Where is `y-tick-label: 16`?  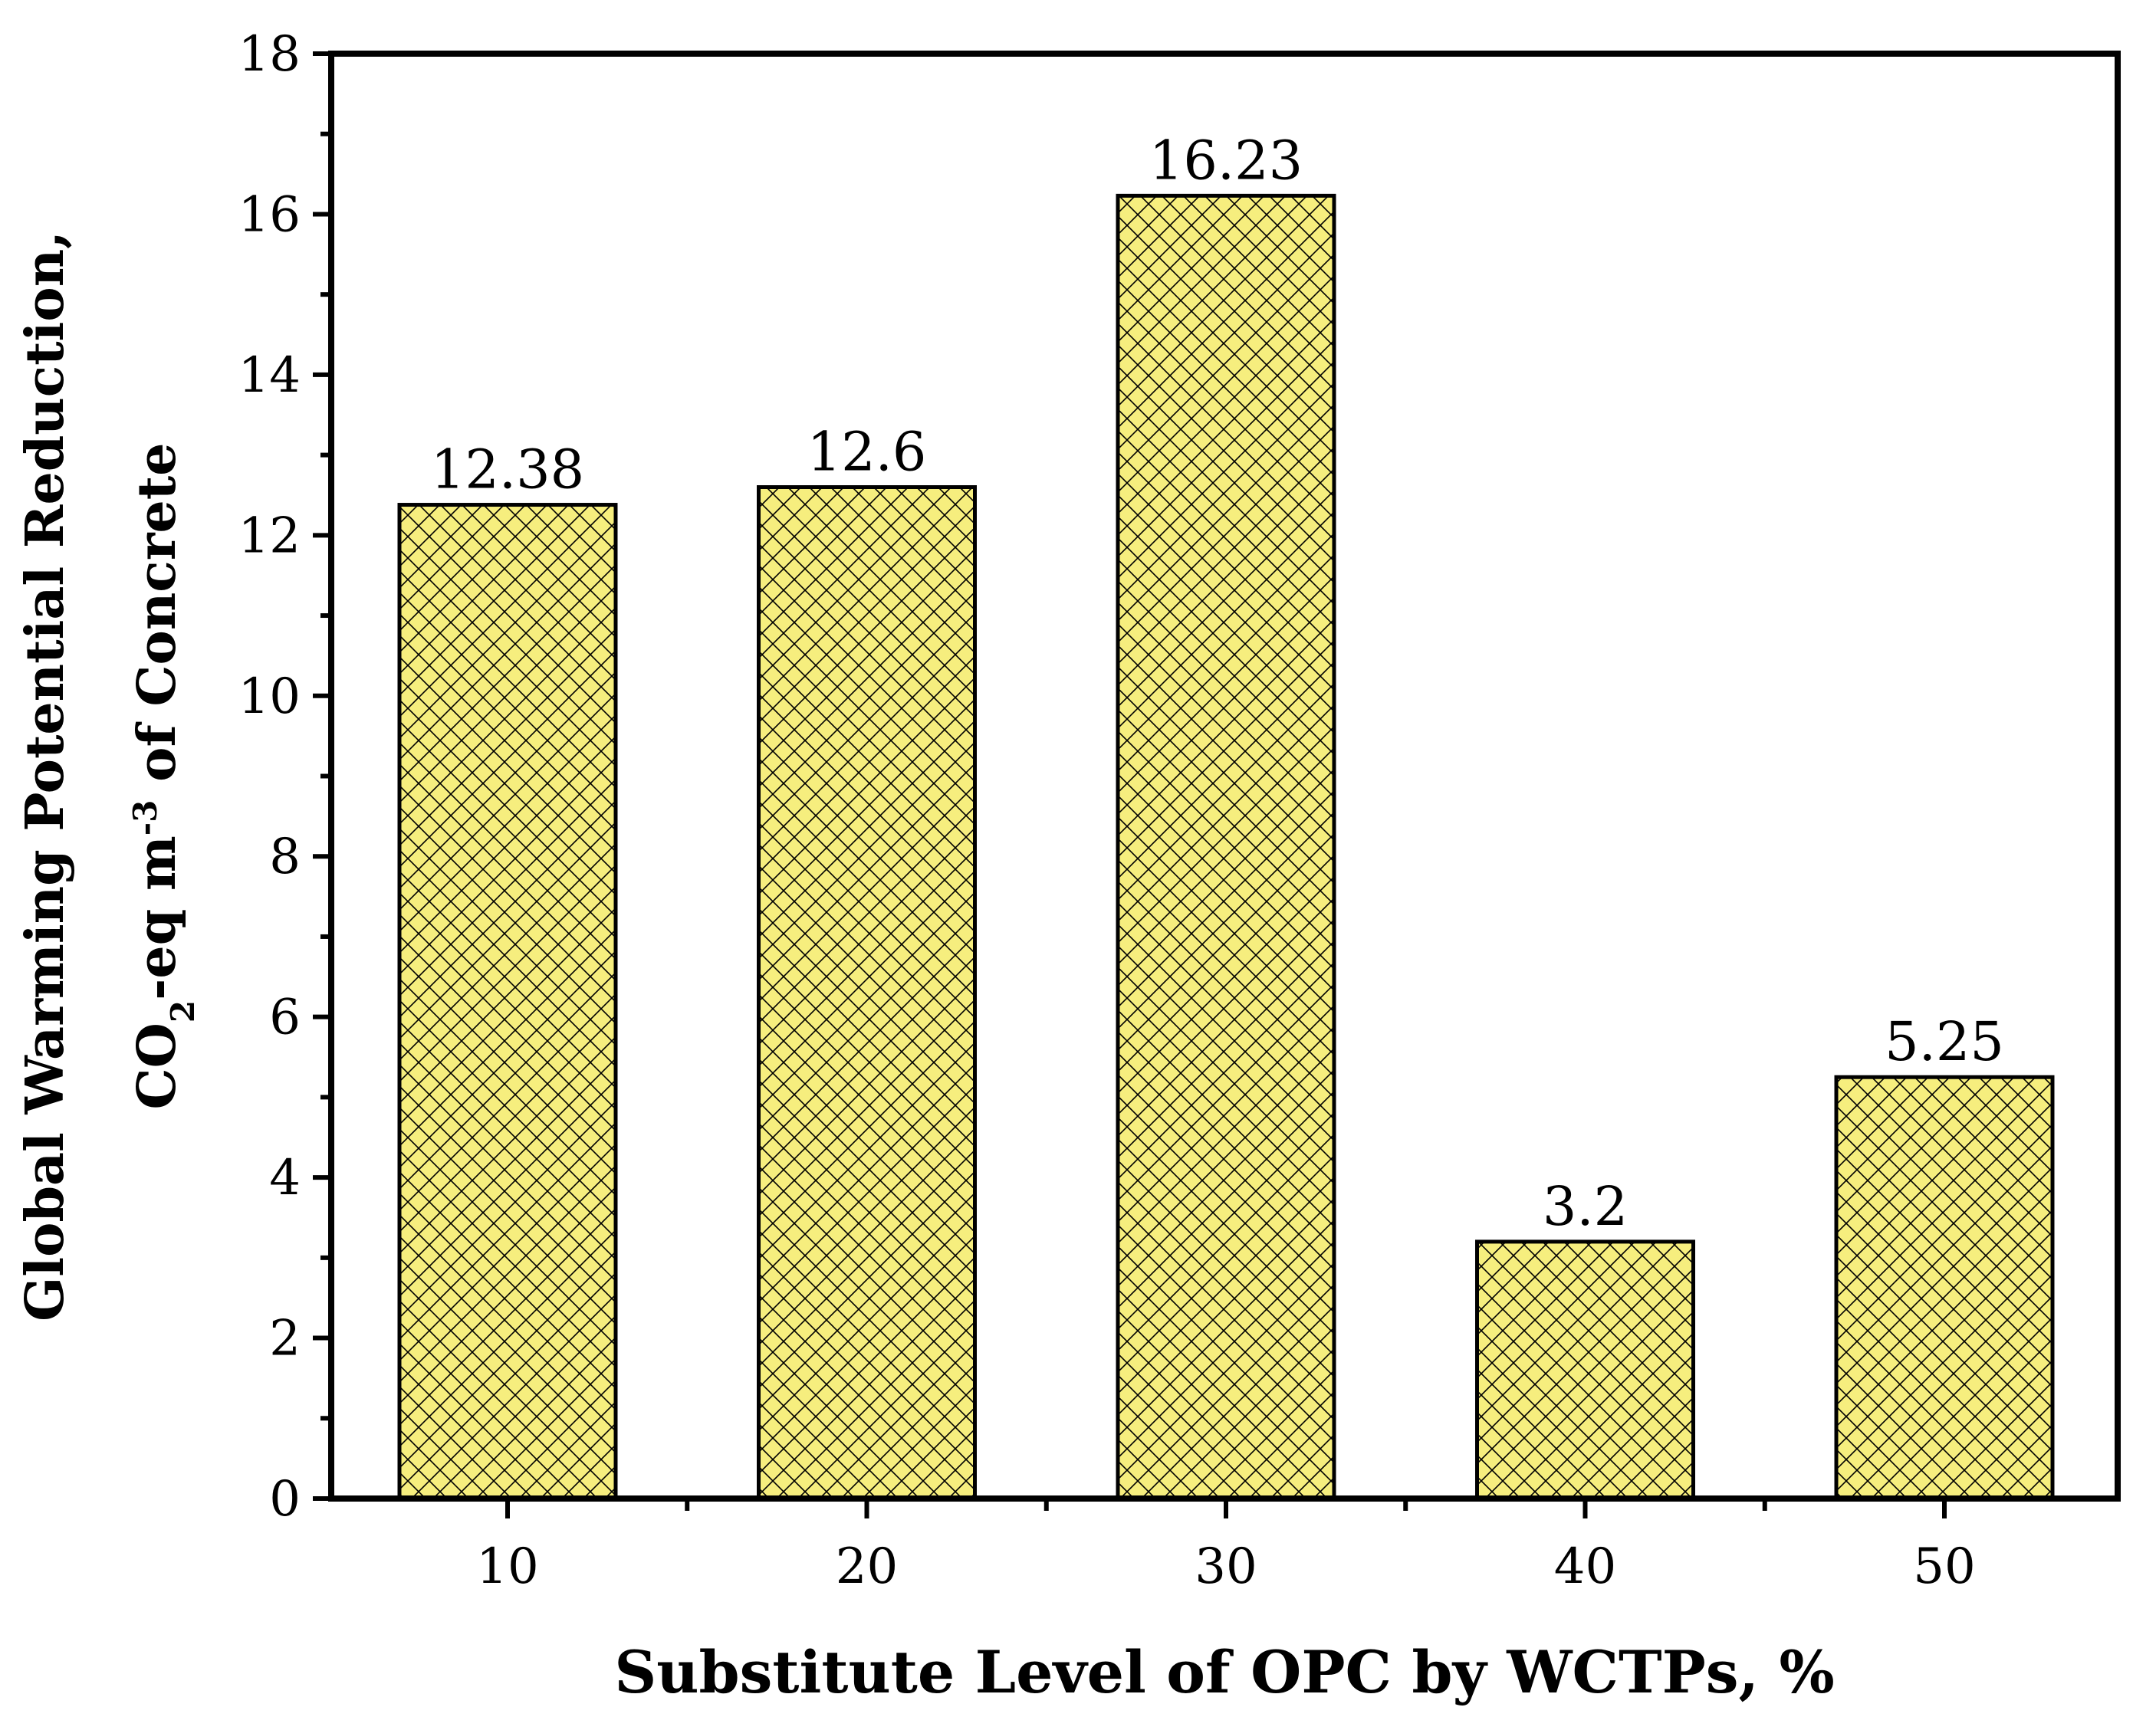 y-tick-label: 16 is located at coordinates (269, 214).